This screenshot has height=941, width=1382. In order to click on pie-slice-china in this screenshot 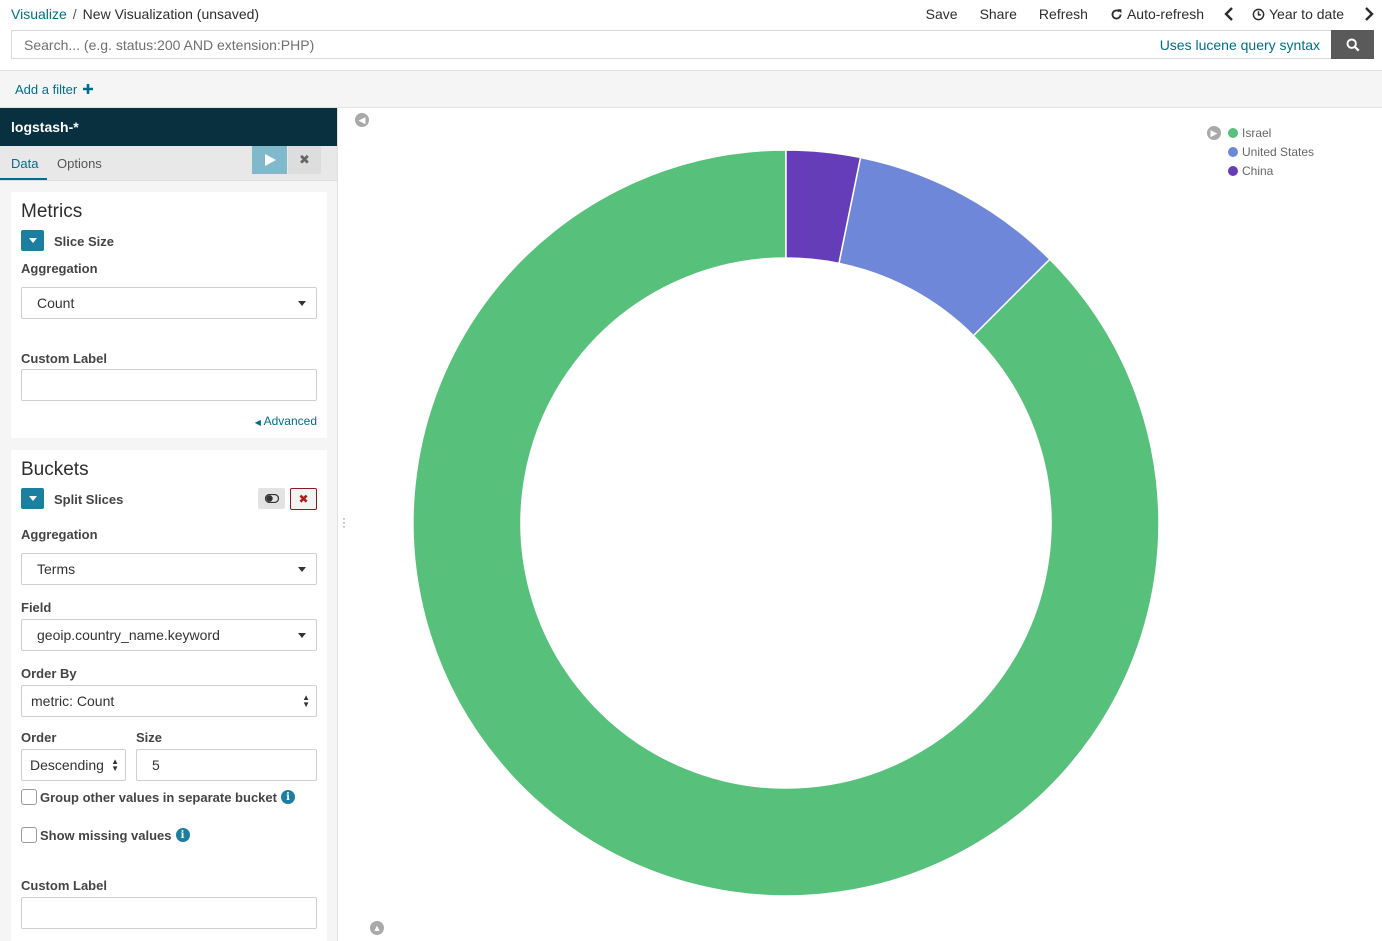, I will do `click(823, 207)`.